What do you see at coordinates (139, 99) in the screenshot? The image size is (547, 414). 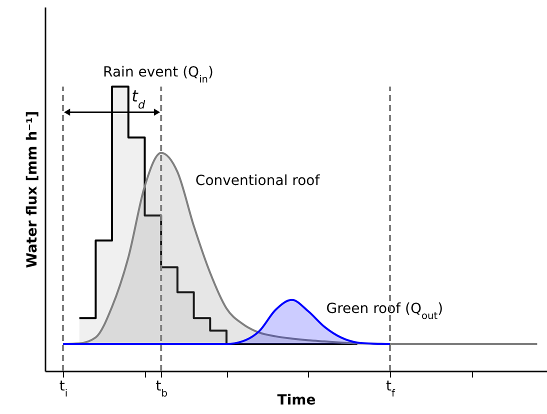 I see `annotation: t$_{d}$` at bounding box center [139, 99].